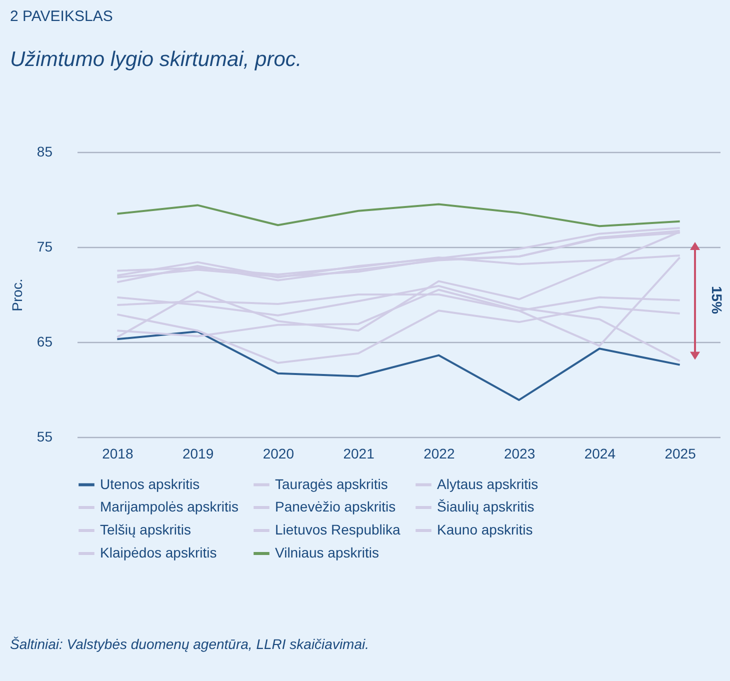 This screenshot has height=681, width=730. Describe the element at coordinates (331, 484) in the screenshot. I see `legend-label: Tauragės apskritis` at that location.